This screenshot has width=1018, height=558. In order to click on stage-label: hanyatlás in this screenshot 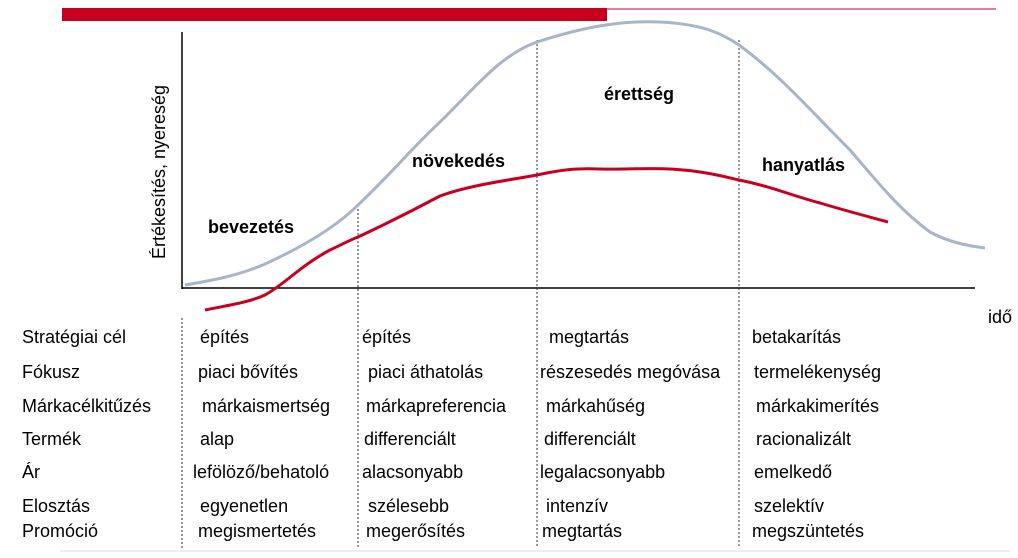, I will do `click(803, 165)`.